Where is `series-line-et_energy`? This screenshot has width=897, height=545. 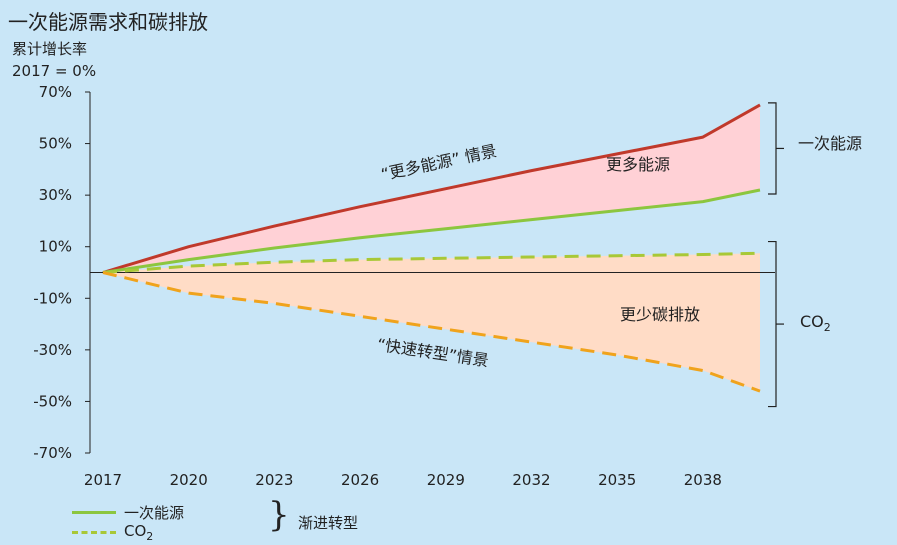 series-line-et_energy is located at coordinates (431, 231).